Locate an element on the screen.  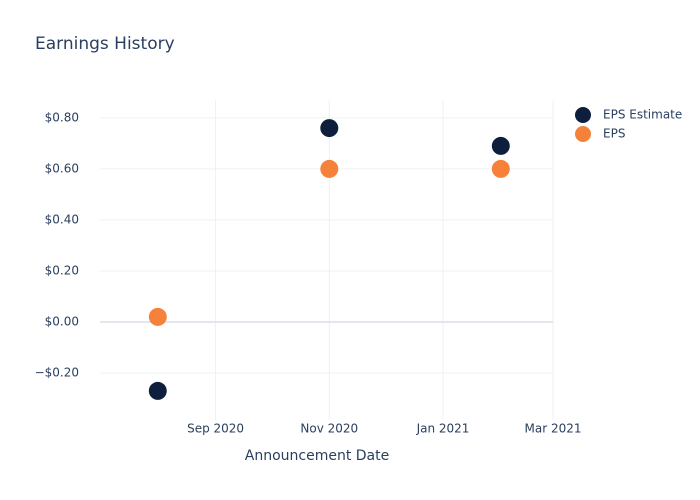
y-tick-label: −$0.20 is located at coordinates (57, 373).